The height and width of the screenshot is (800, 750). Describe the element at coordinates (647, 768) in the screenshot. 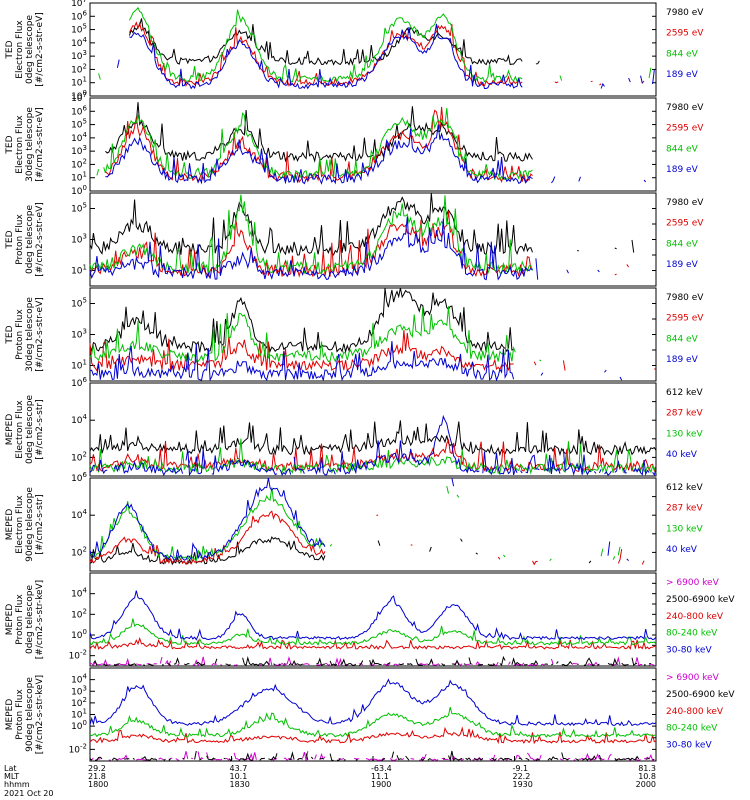

I see `x-tick-lat: 81.3` at that location.